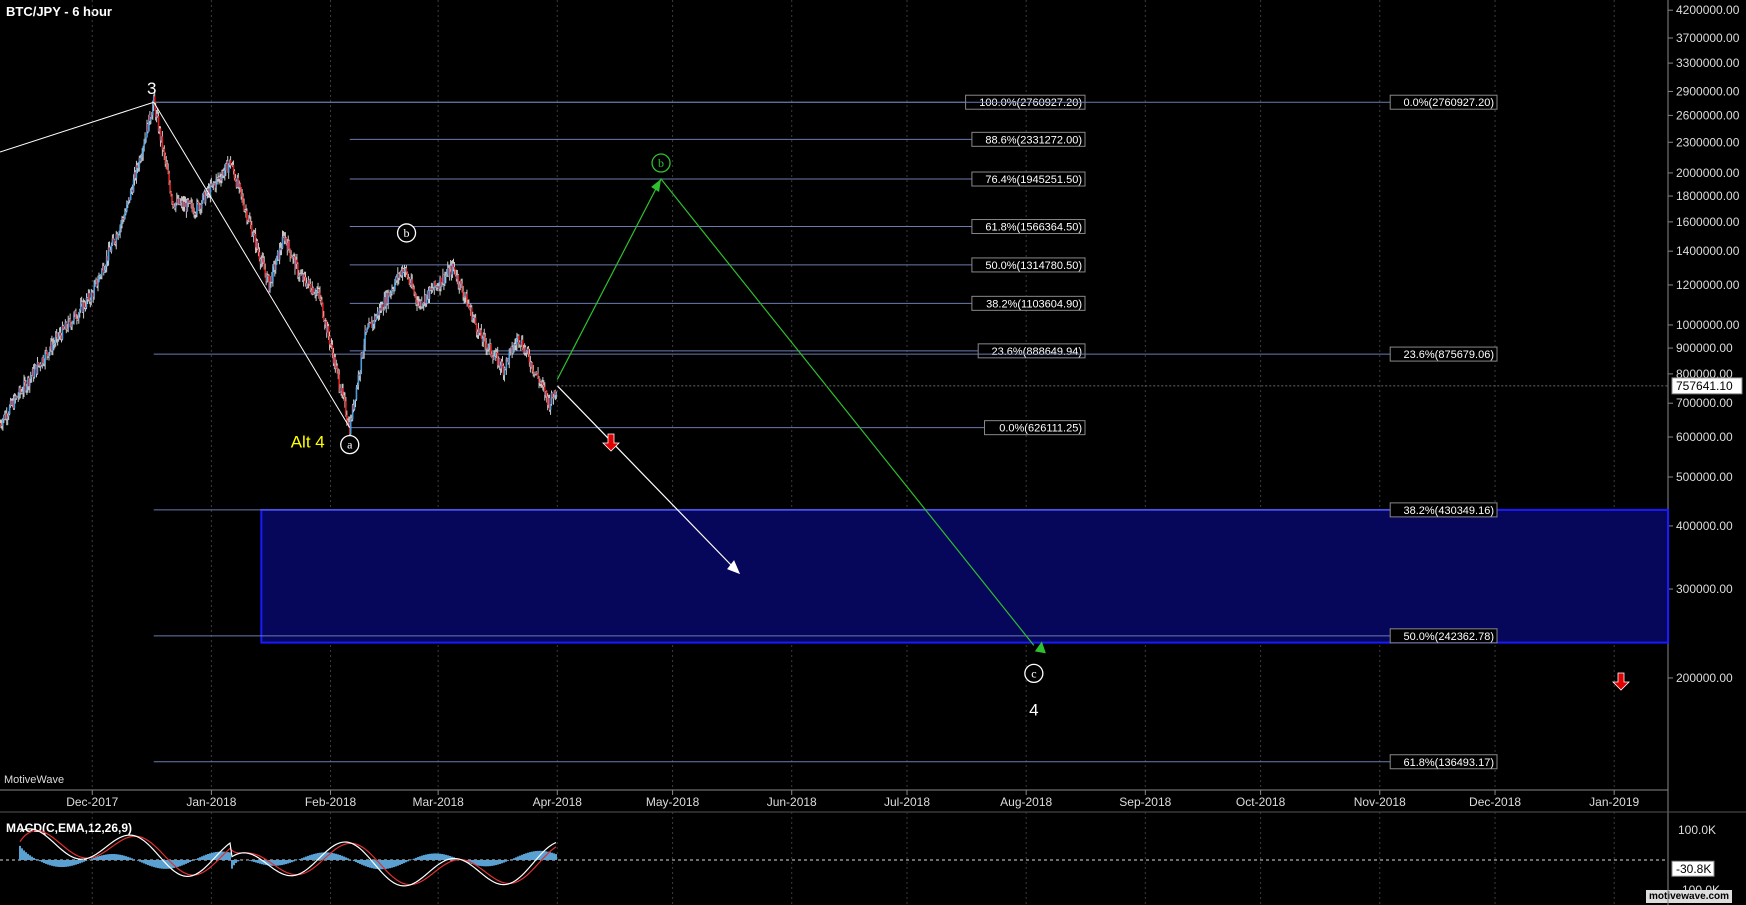 This screenshot has height=905, width=1746. Describe the element at coordinates (1704, 348) in the screenshot. I see `price-tick-label: 900000.00` at that location.